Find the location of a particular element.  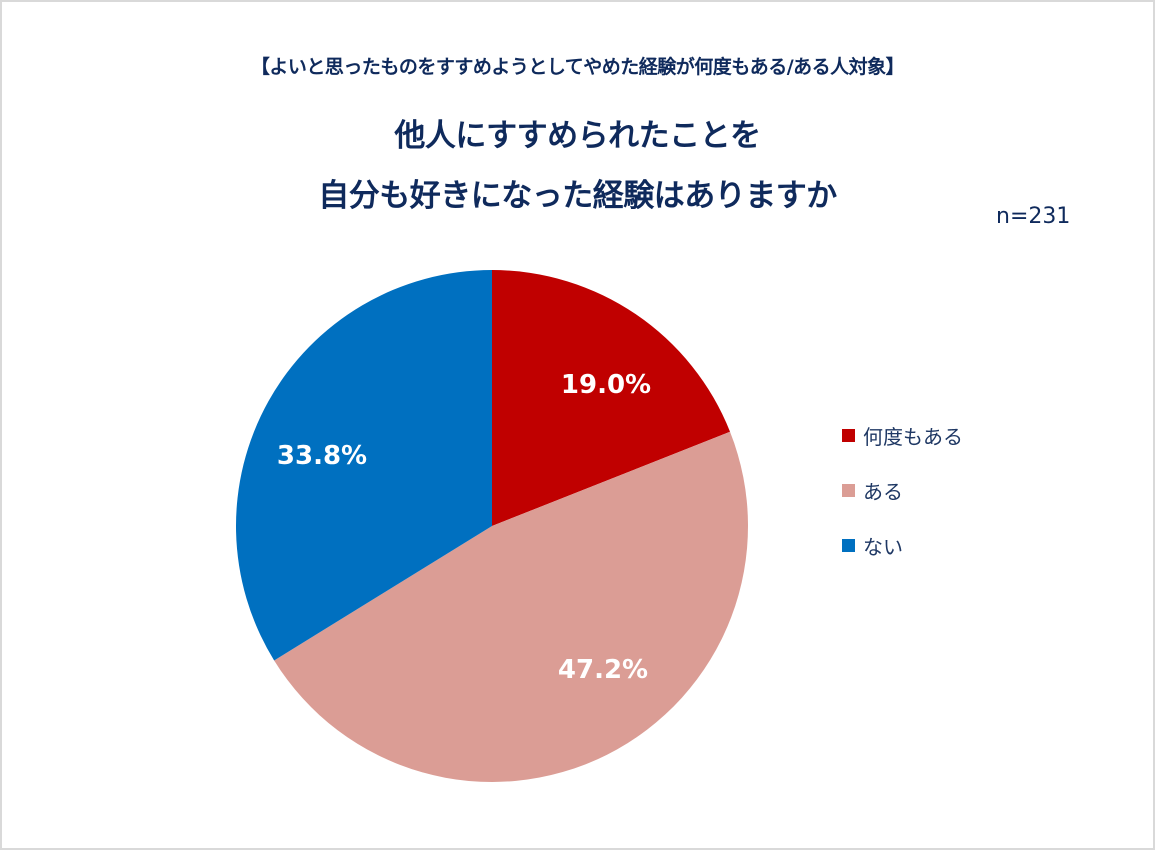

chart-title-line-1: 他人にすすめられたことを is located at coordinates (577, 136).